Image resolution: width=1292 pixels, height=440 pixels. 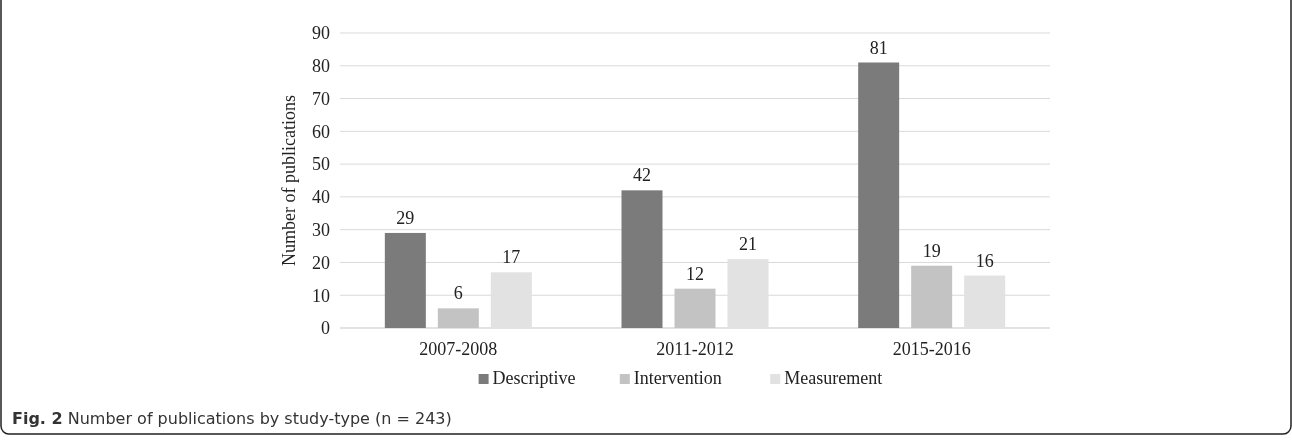 What do you see at coordinates (833, 378) in the screenshot?
I see `legend-label: Measurement` at bounding box center [833, 378].